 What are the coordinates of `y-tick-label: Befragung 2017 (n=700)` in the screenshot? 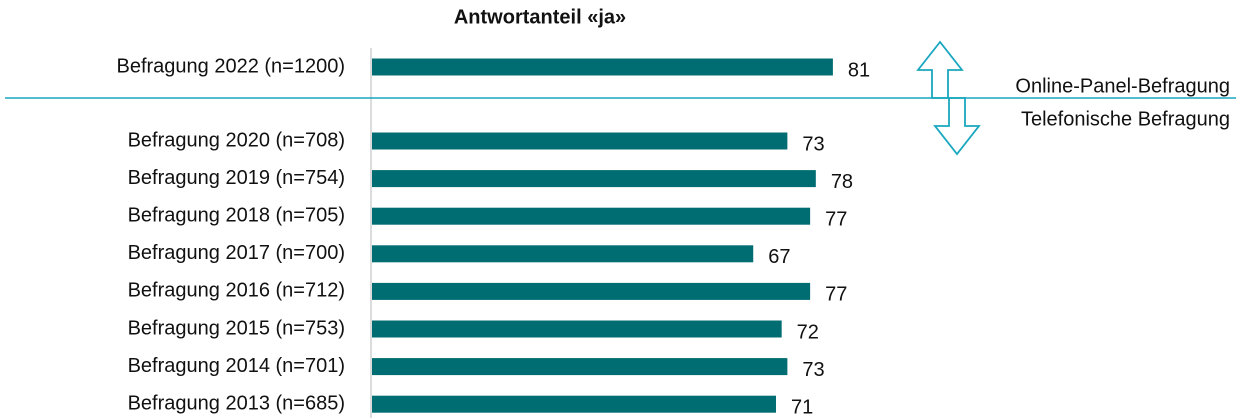 It's located at (236, 253).